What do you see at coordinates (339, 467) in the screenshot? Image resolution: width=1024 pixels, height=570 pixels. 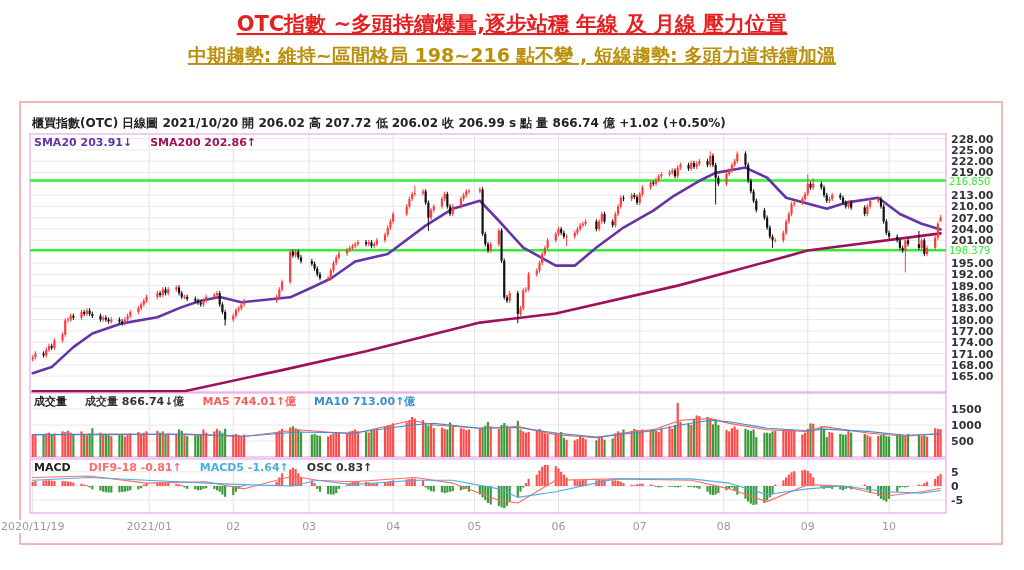 I see `series-label: OSC 0.83↑` at bounding box center [339, 467].